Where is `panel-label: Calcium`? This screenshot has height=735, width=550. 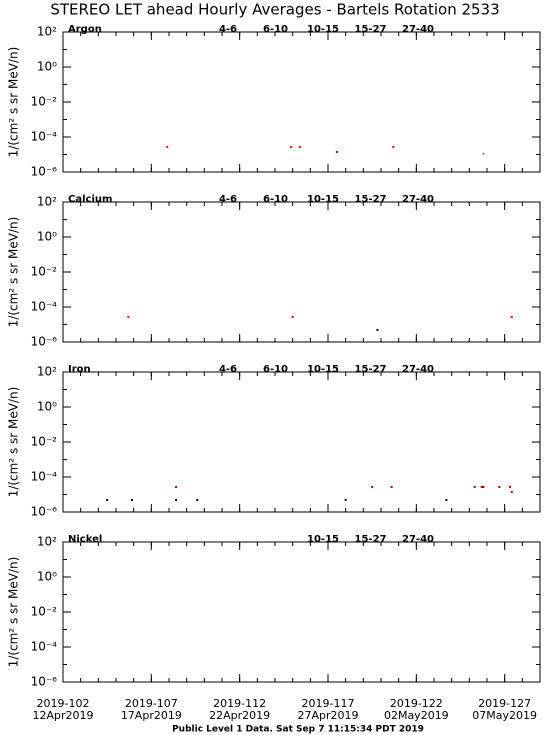 panel-label: Calcium is located at coordinates (90, 199).